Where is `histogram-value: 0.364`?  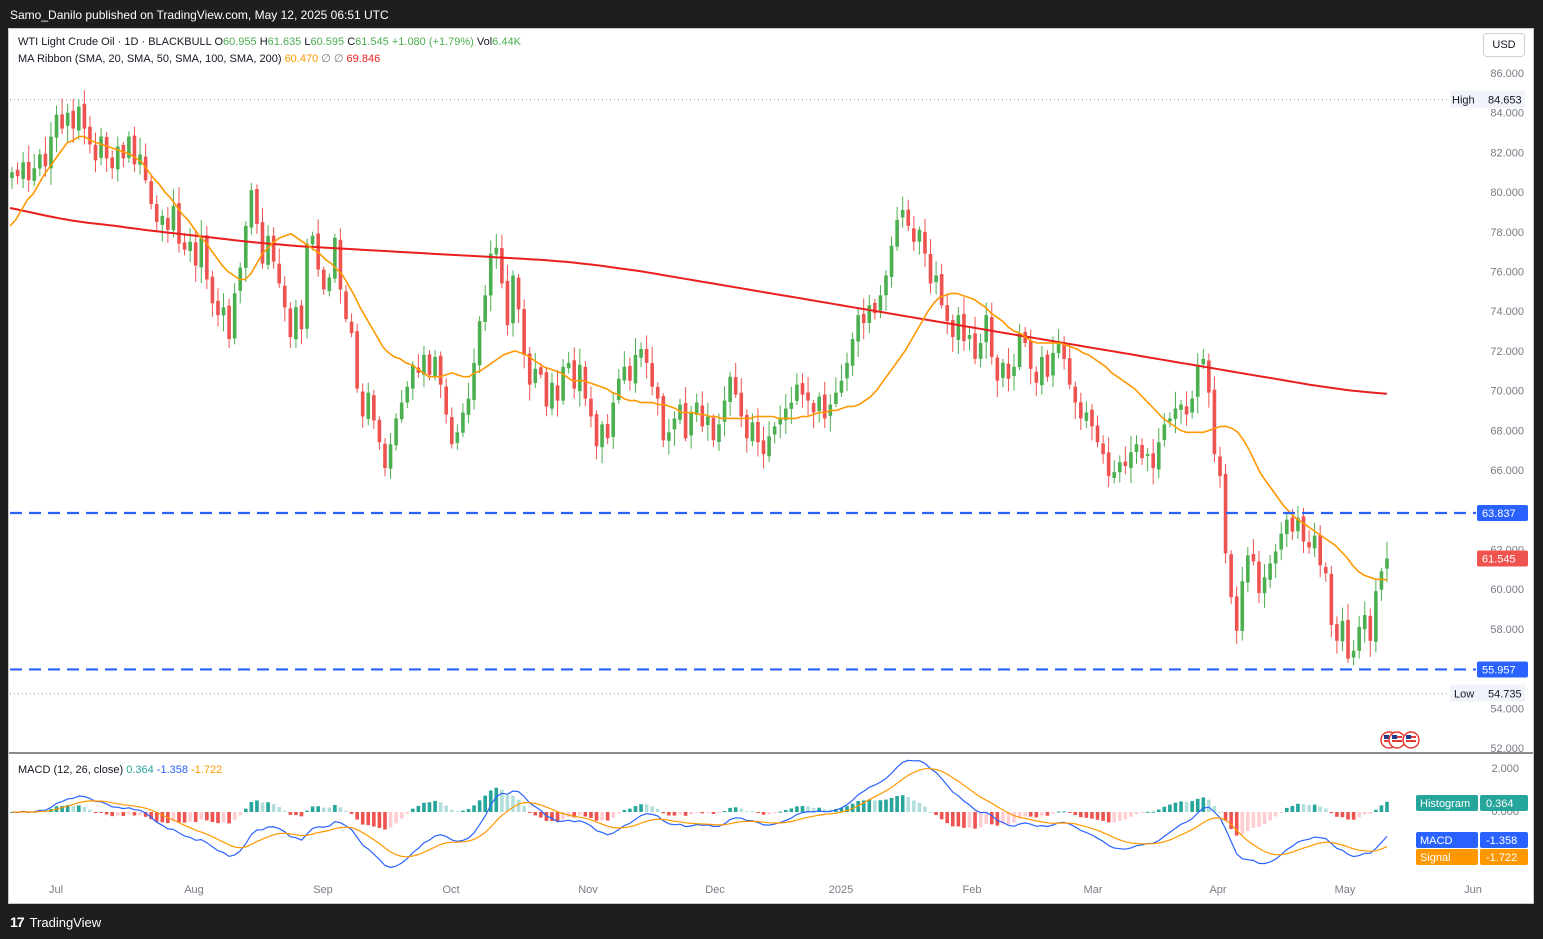 histogram-value: 0.364 is located at coordinates (1500, 804).